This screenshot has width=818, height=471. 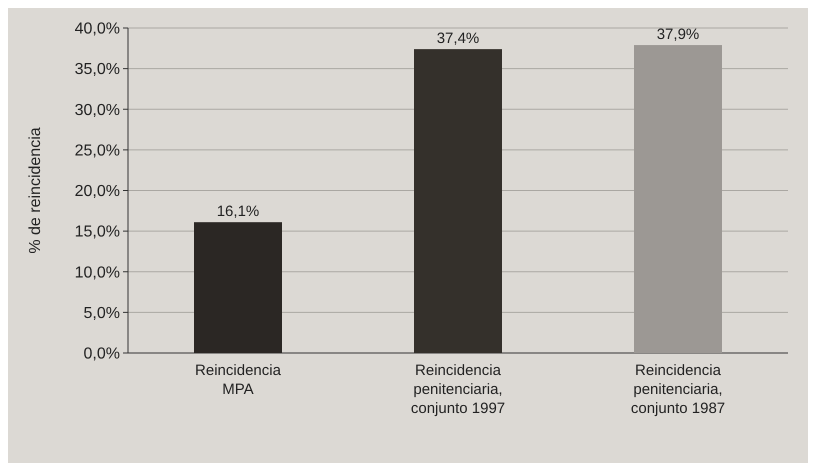 What do you see at coordinates (238, 380) in the screenshot?
I see `x-tick-label: Reincidencia MPA` at bounding box center [238, 380].